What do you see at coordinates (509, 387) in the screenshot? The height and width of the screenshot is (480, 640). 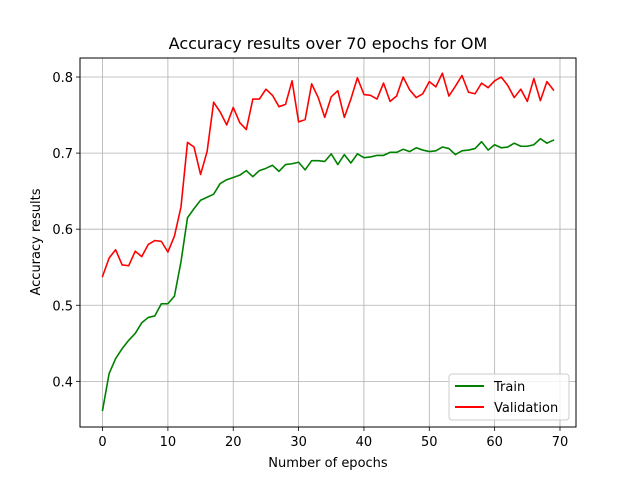 I see `legend-train-label: Train` at bounding box center [509, 387].